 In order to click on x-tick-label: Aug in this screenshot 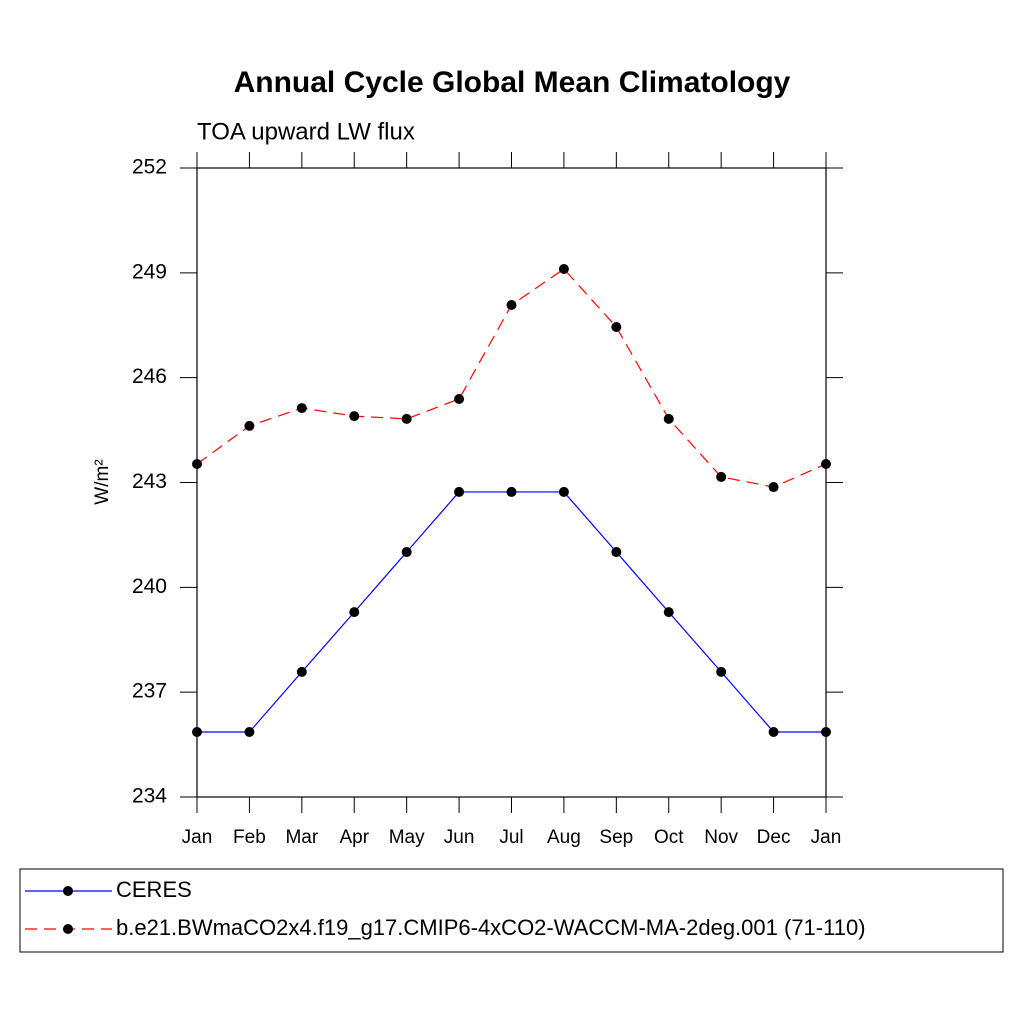, I will do `click(564, 837)`.